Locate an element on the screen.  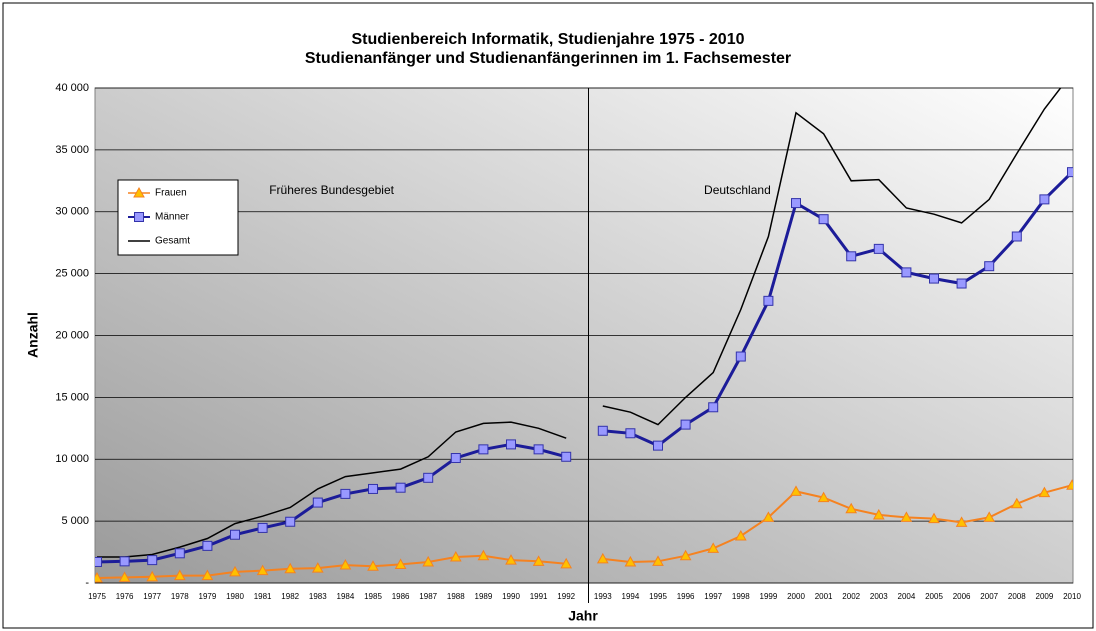
legend: Frauen Männer Gesamt is located at coordinates (178, 217).